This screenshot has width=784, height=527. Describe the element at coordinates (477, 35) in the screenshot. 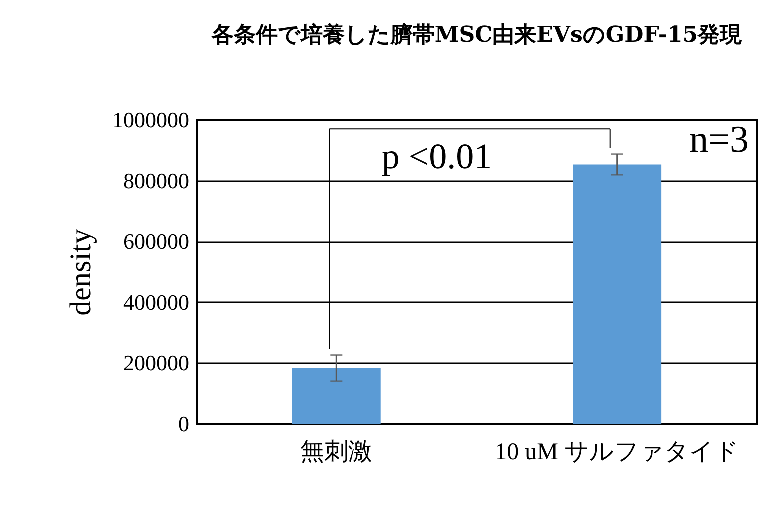

I see `chart-title: 各条件で培養した臍帯MSC由来EVsのGDF-15発現` at that location.